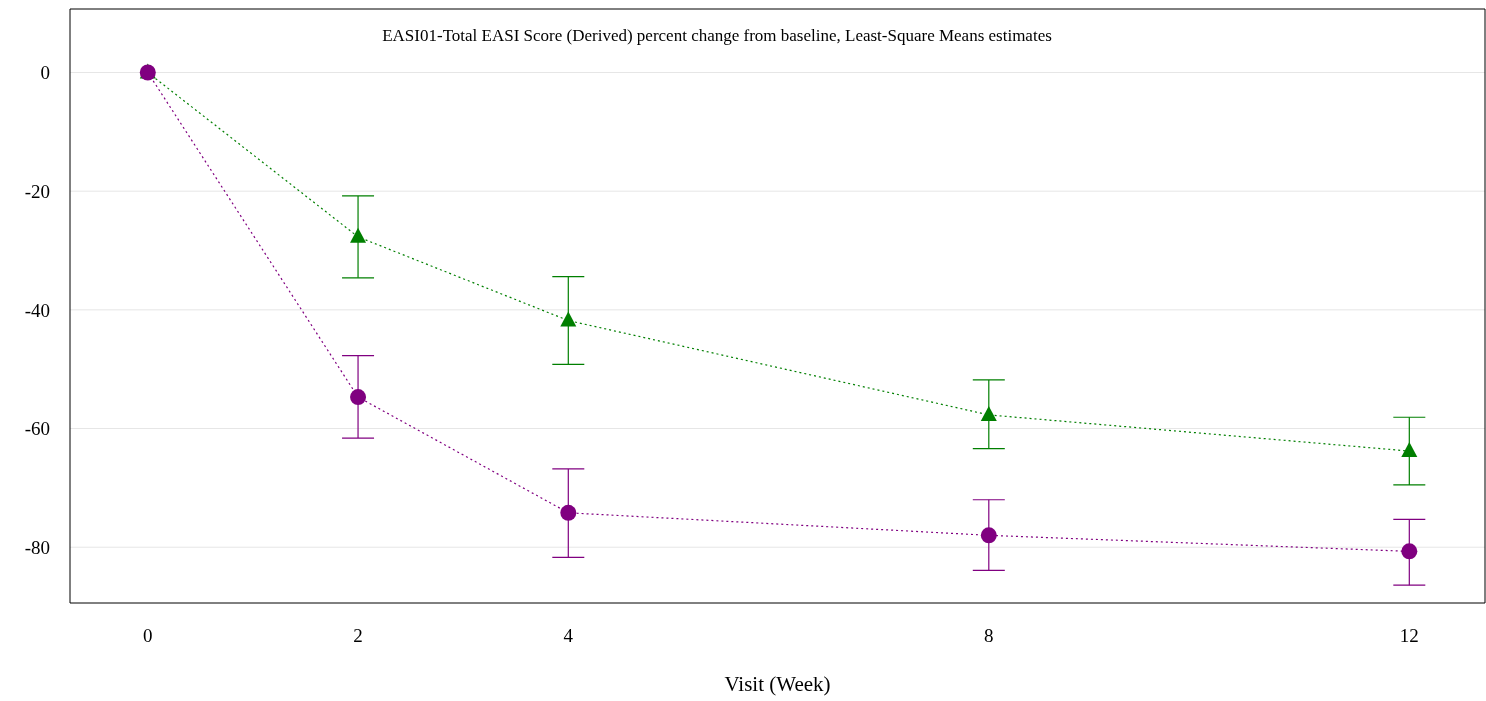 This screenshot has width=1486, height=701. Describe the element at coordinates (45, 73) in the screenshot. I see `y-tick-label: 0` at that location.